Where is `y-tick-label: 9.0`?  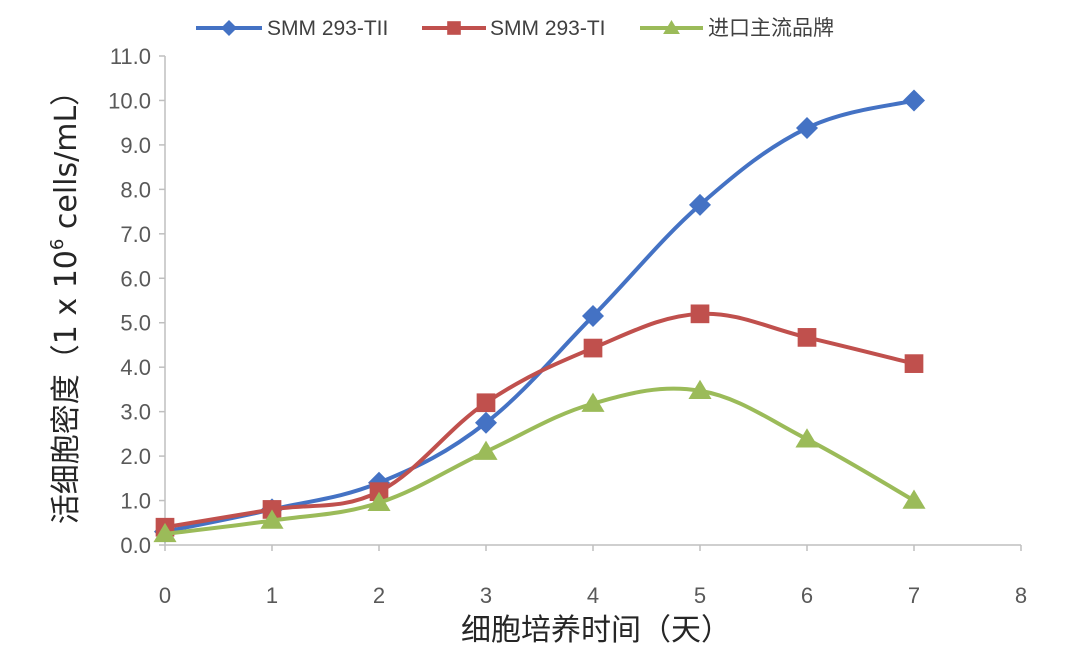 y-tick-label: 9.0 is located at coordinates (135, 145).